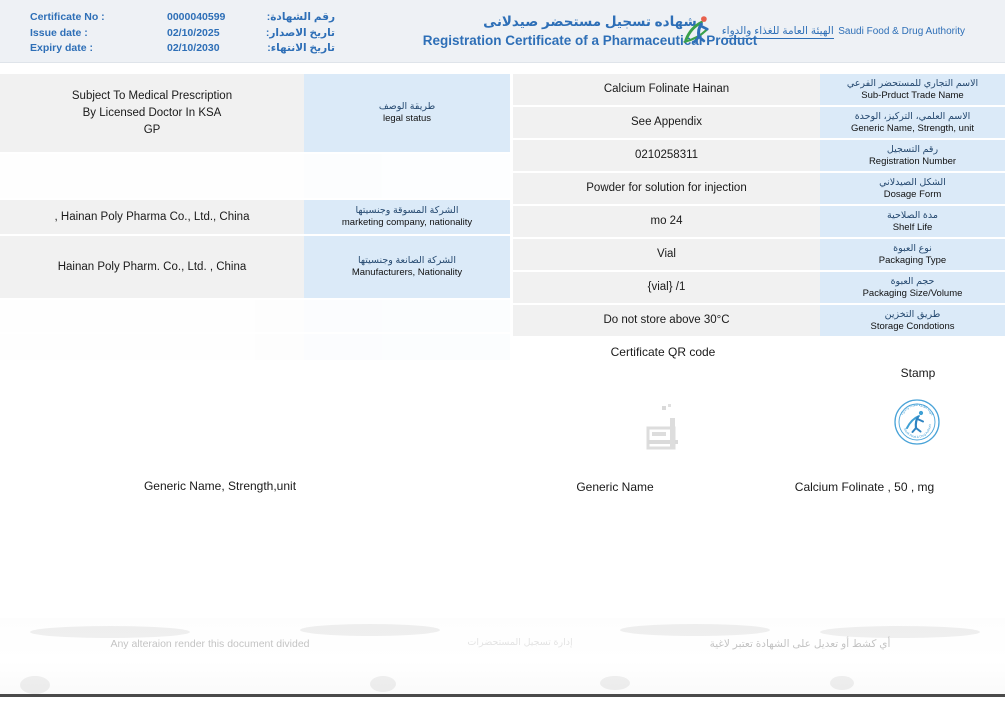 The image size is (1005, 711). What do you see at coordinates (300, 32) in the screenshot?
I see `issue-date-label-ar: تاريخ الاصدار:` at bounding box center [300, 32].